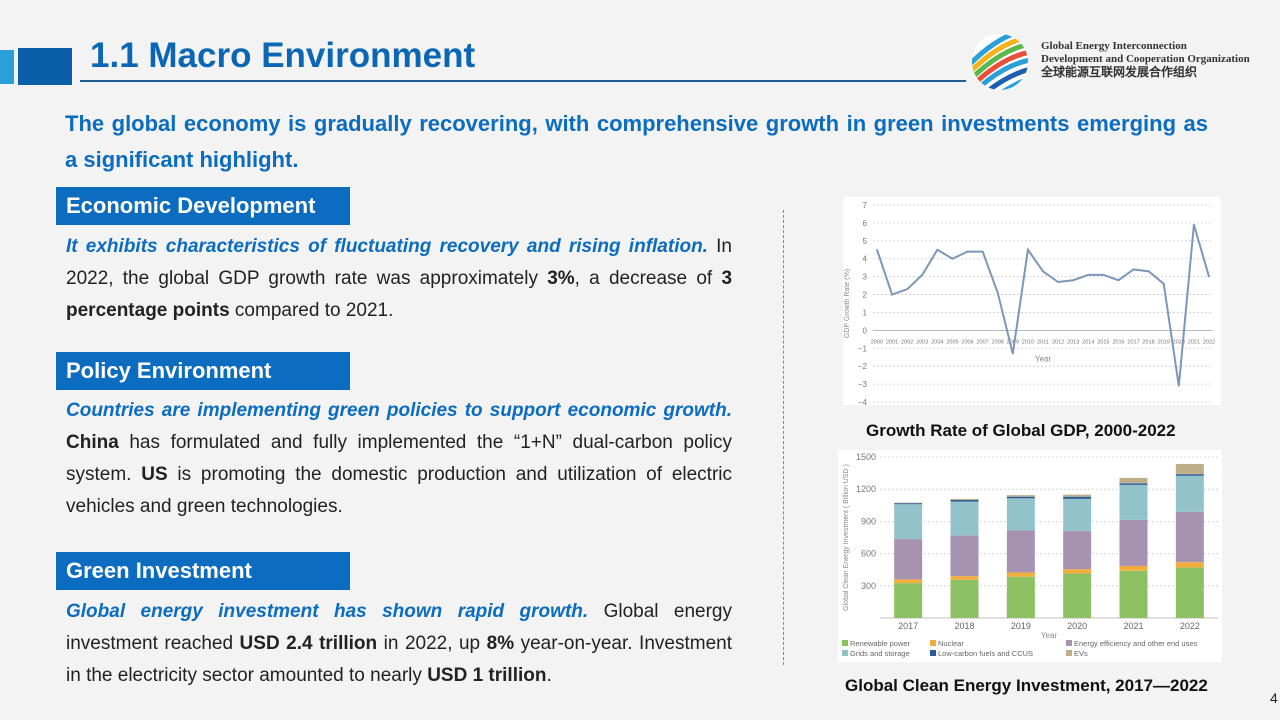  What do you see at coordinates (865, 223) in the screenshot?
I see `y-tick-label: 6` at bounding box center [865, 223].